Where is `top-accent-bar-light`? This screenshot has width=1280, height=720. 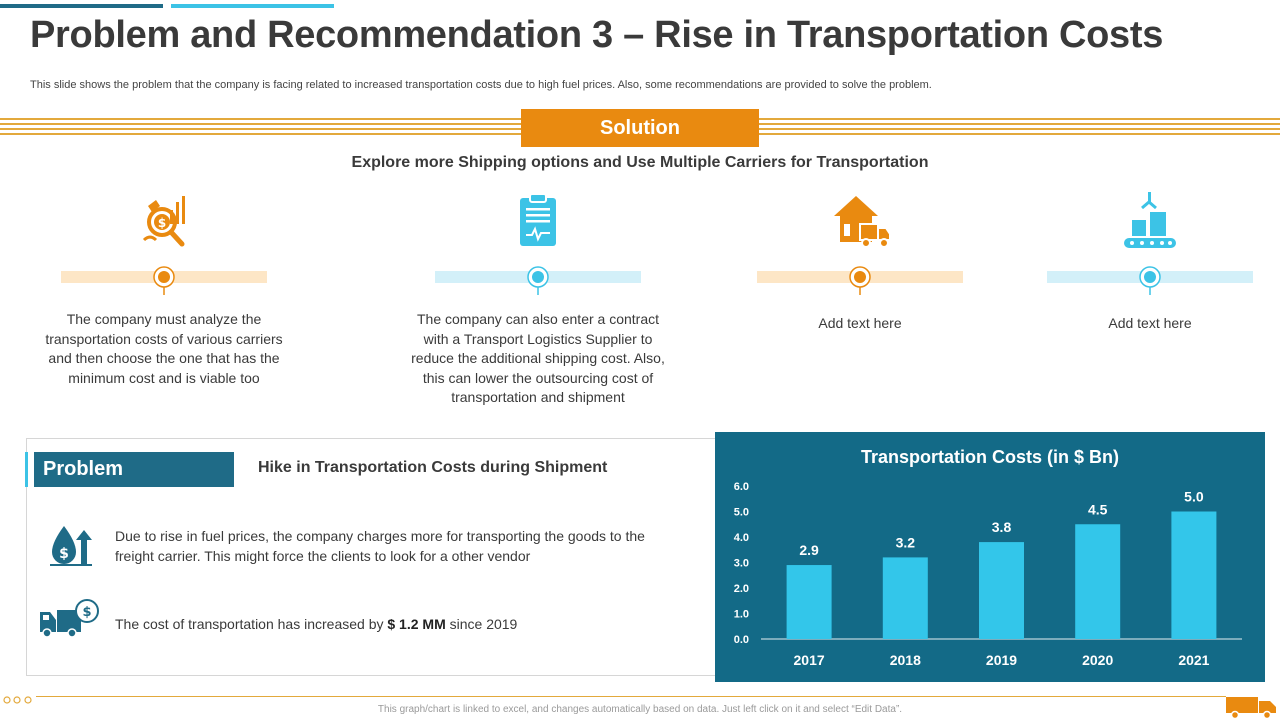 top-accent-bar-light is located at coordinates (252, 6).